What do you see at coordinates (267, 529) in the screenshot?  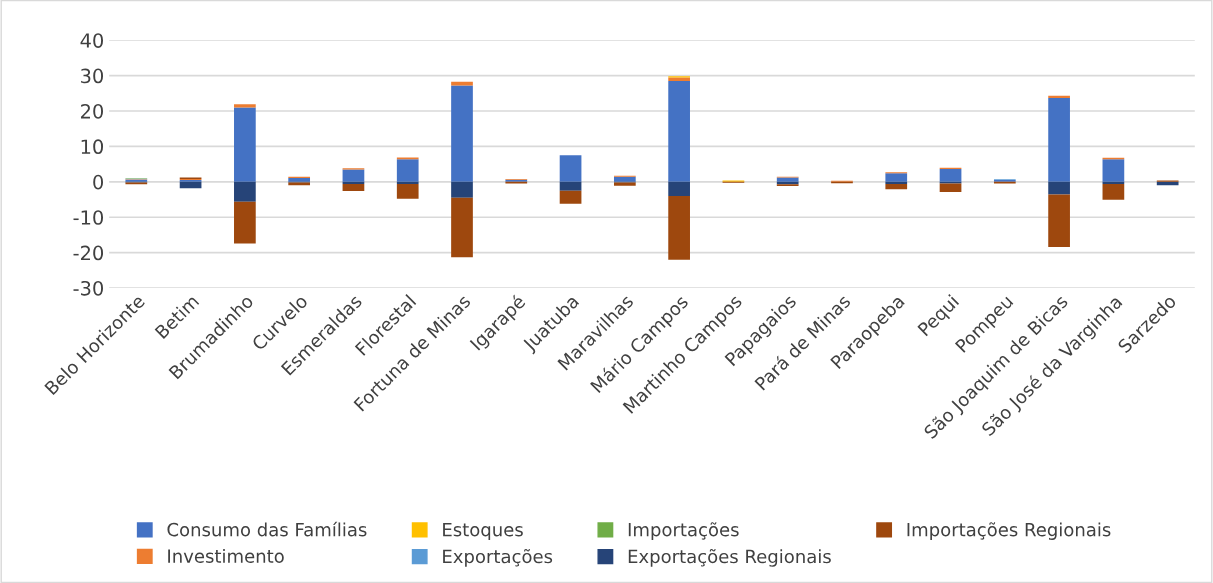 I see `legend-label: Consumo das Famílias` at bounding box center [267, 529].